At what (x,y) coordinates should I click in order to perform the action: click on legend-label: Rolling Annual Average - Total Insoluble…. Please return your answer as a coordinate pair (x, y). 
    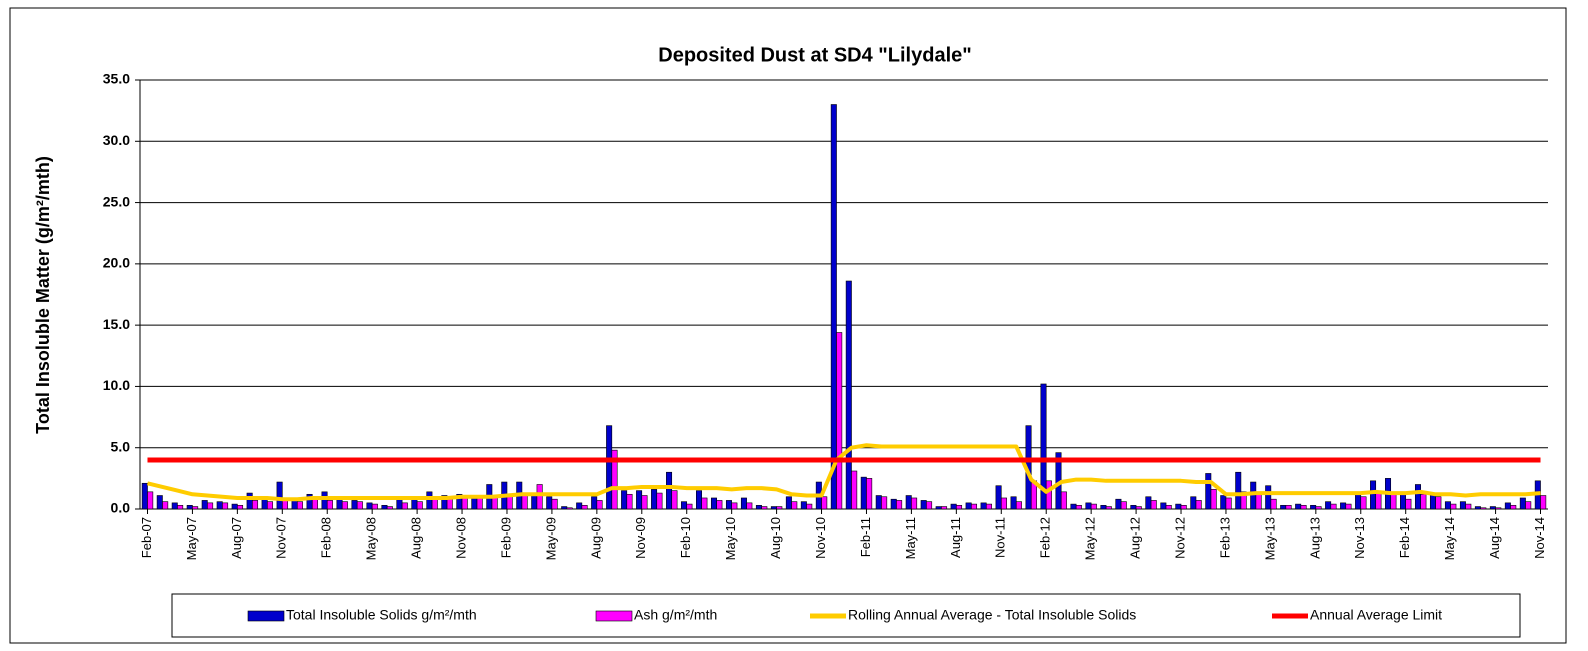
    Looking at the image, I should click on (992, 615).